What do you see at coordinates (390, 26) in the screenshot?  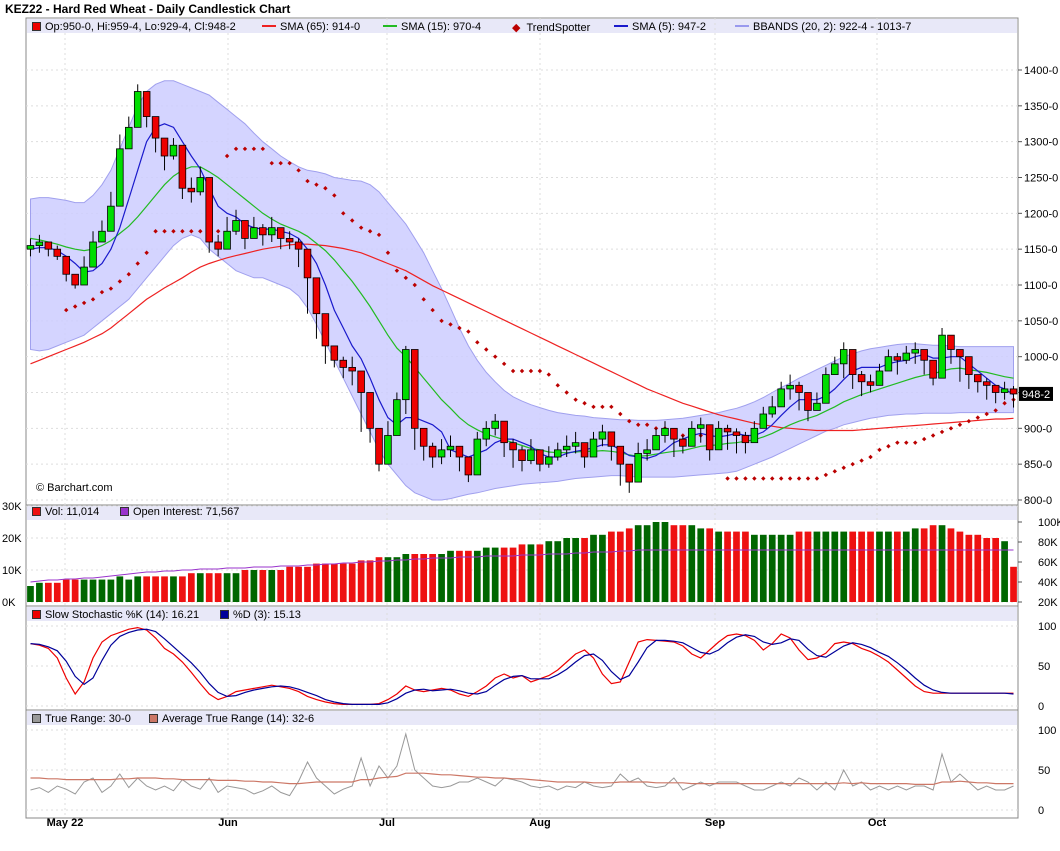 I see `legend-sma15-line` at bounding box center [390, 26].